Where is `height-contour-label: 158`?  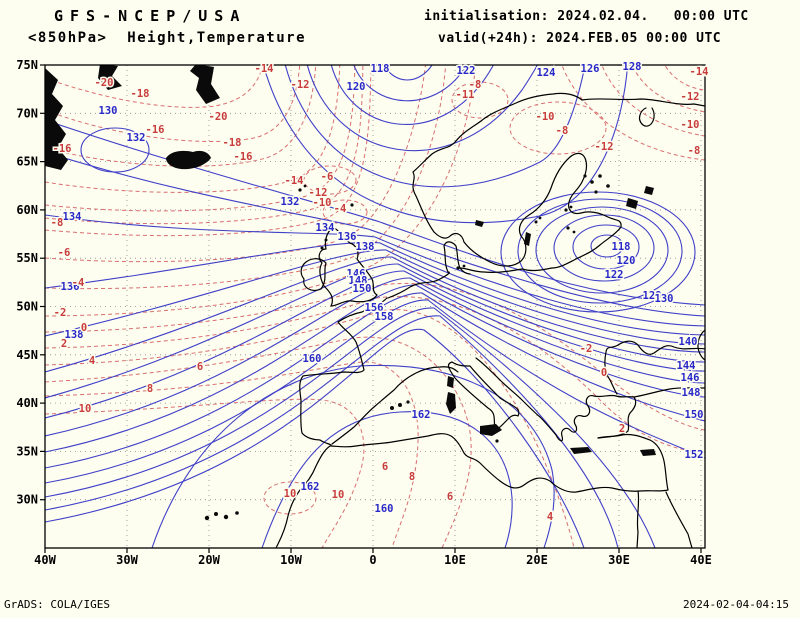
height-contour-label: 158 is located at coordinates (384, 317).